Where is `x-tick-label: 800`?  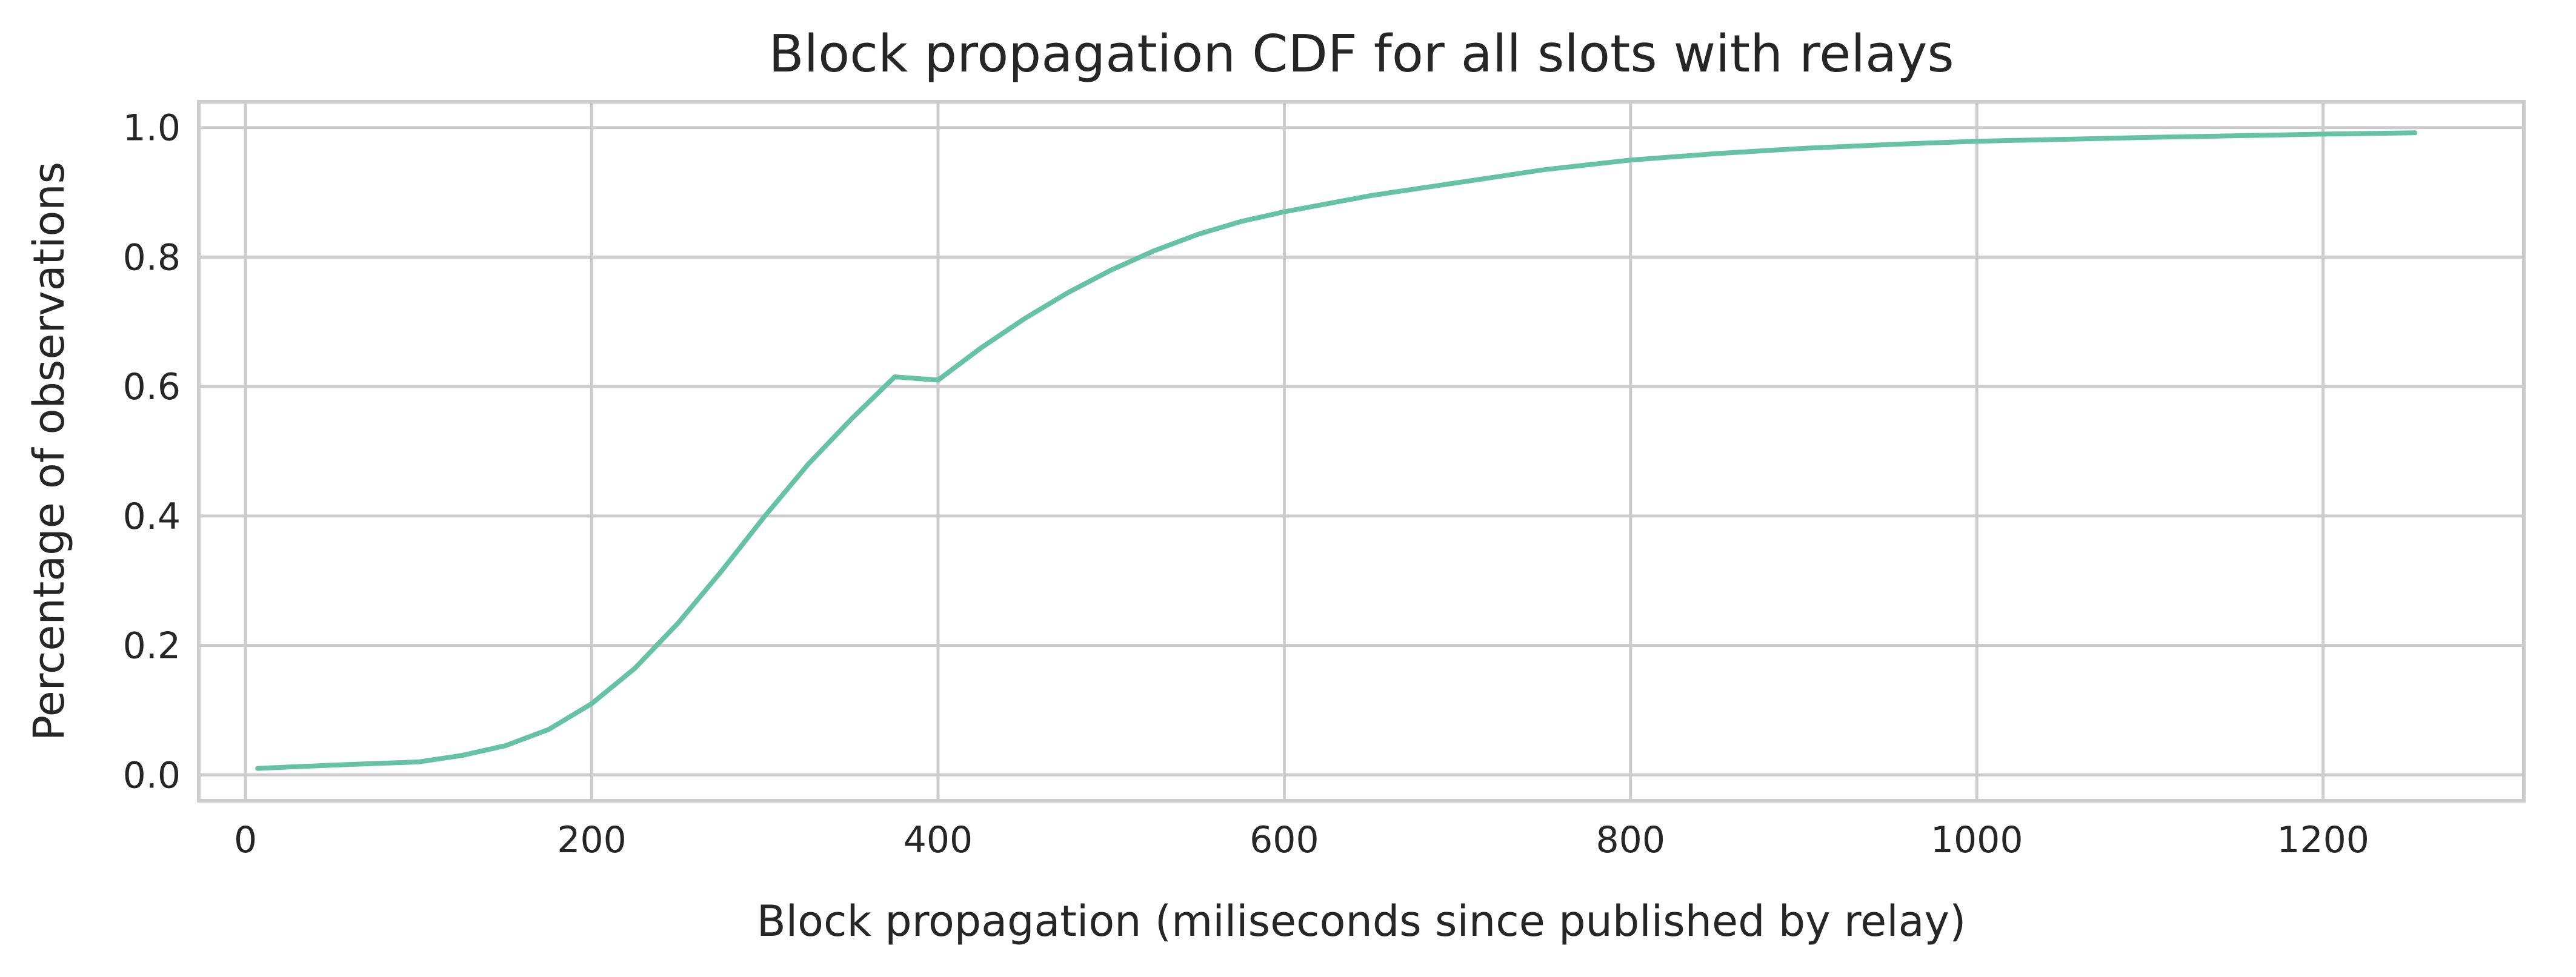
x-tick-label: 800 is located at coordinates (1631, 840).